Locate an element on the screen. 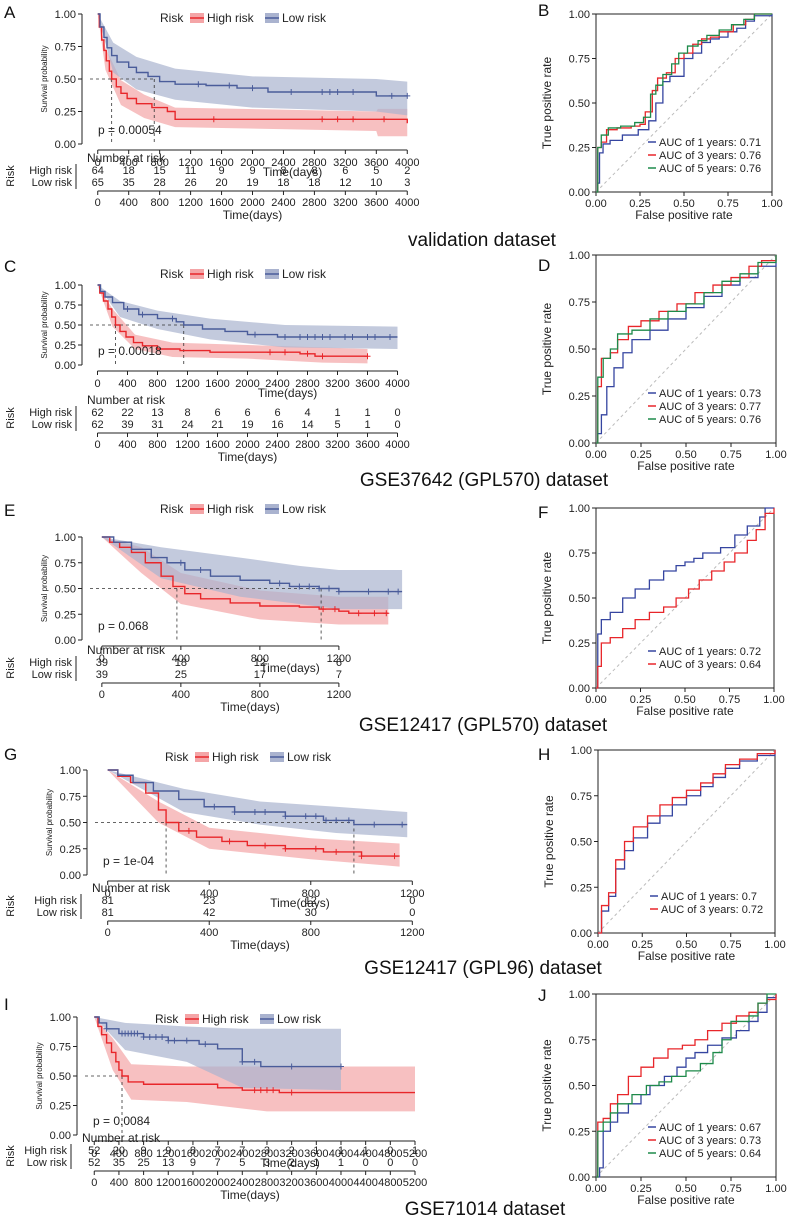  risk-count-high: 2 is located at coordinates (407, 171).